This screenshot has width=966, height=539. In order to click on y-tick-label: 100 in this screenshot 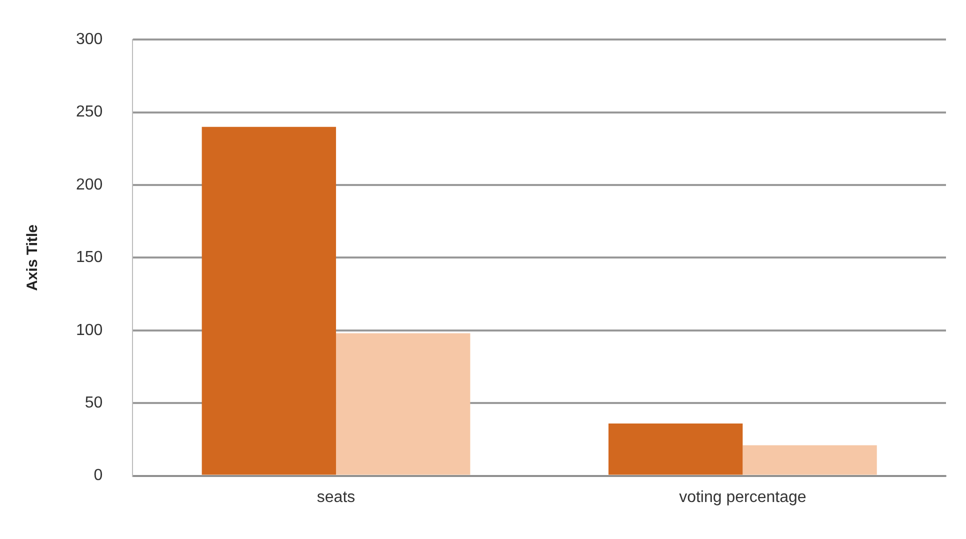, I will do `click(89, 330)`.